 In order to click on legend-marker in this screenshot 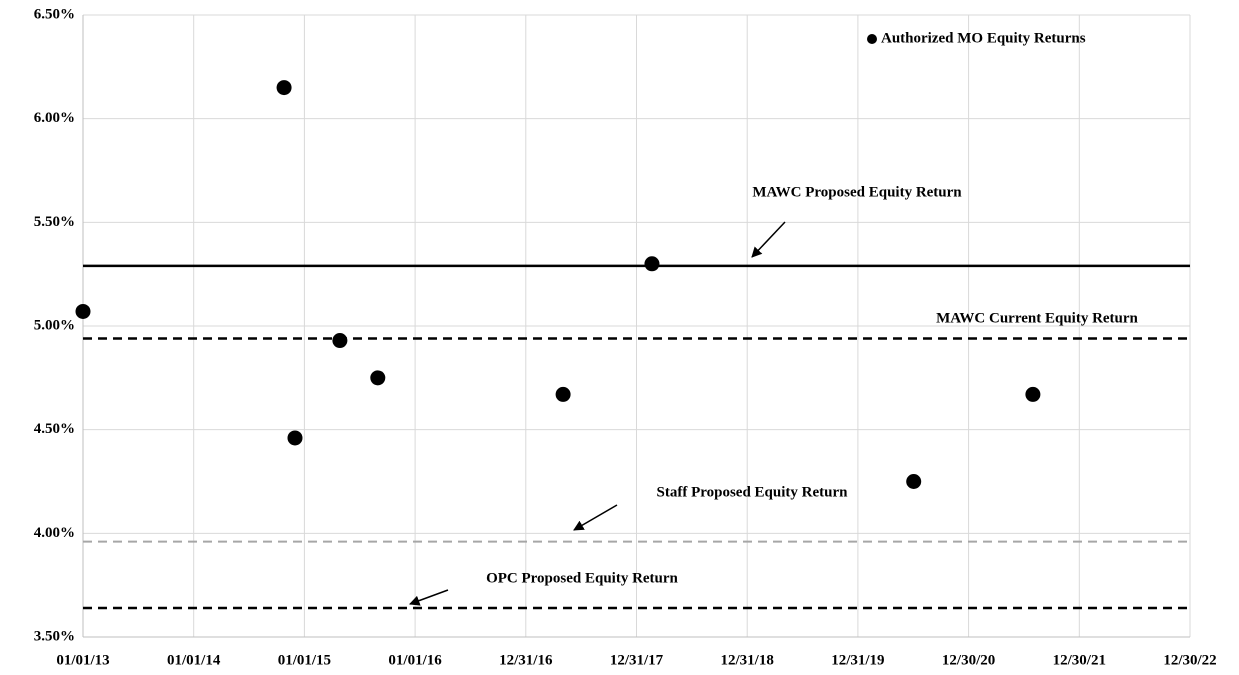, I will do `click(872, 39)`.